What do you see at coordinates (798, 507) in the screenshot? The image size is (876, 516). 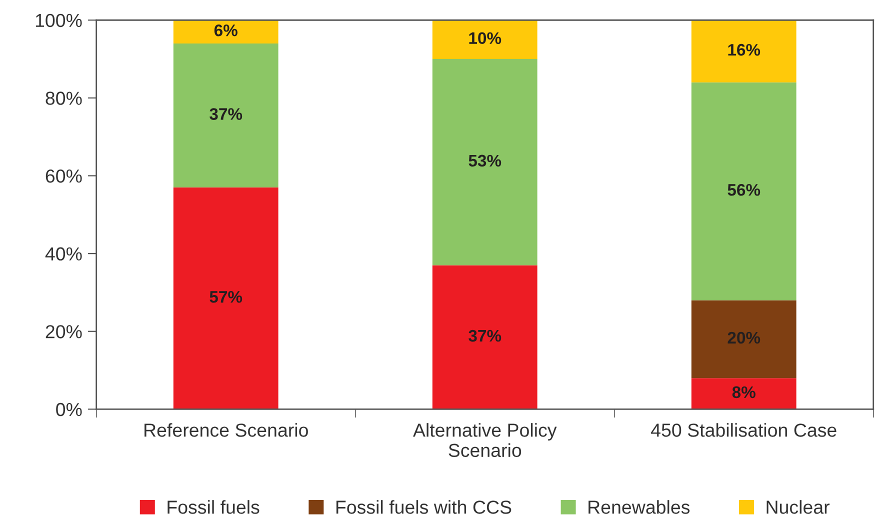 I see `legend-label: Nuclear` at bounding box center [798, 507].